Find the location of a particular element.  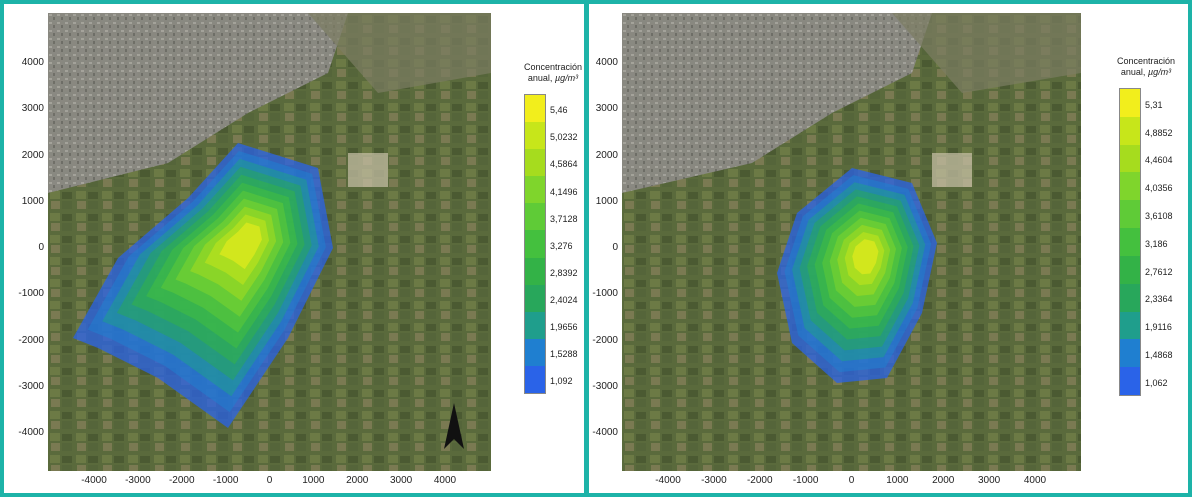

colorbar-right is located at coordinates (1130, 242).